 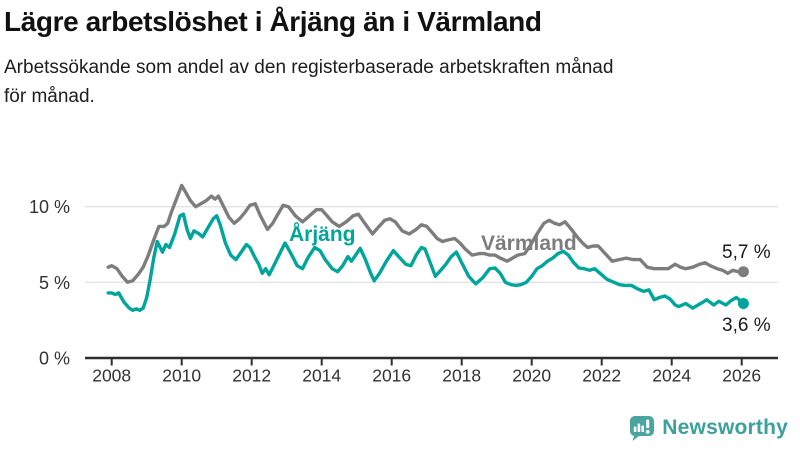 I want to click on x-tick-label: 2012, so click(x=251, y=376).